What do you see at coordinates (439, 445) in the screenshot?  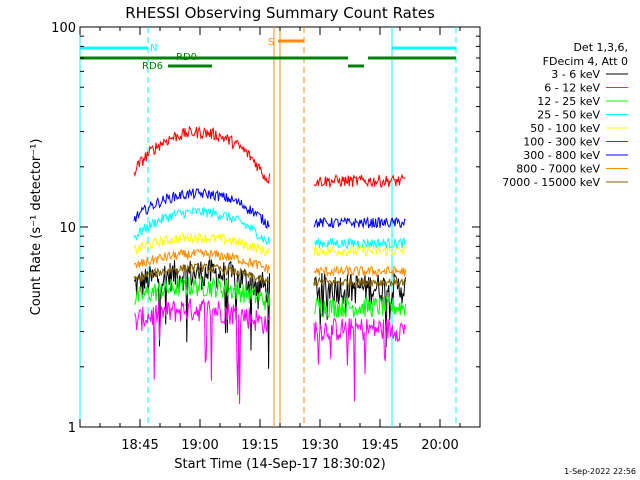 I see `x-tick-label: 20:00` at bounding box center [439, 445].